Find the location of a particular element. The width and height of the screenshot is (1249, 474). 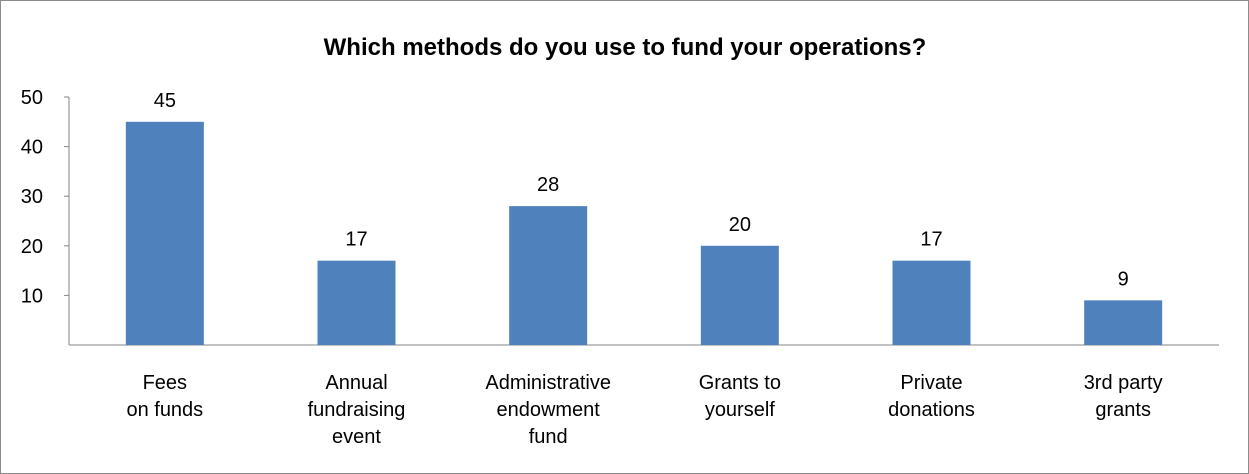

category-label-line: fundraising is located at coordinates (357, 410).